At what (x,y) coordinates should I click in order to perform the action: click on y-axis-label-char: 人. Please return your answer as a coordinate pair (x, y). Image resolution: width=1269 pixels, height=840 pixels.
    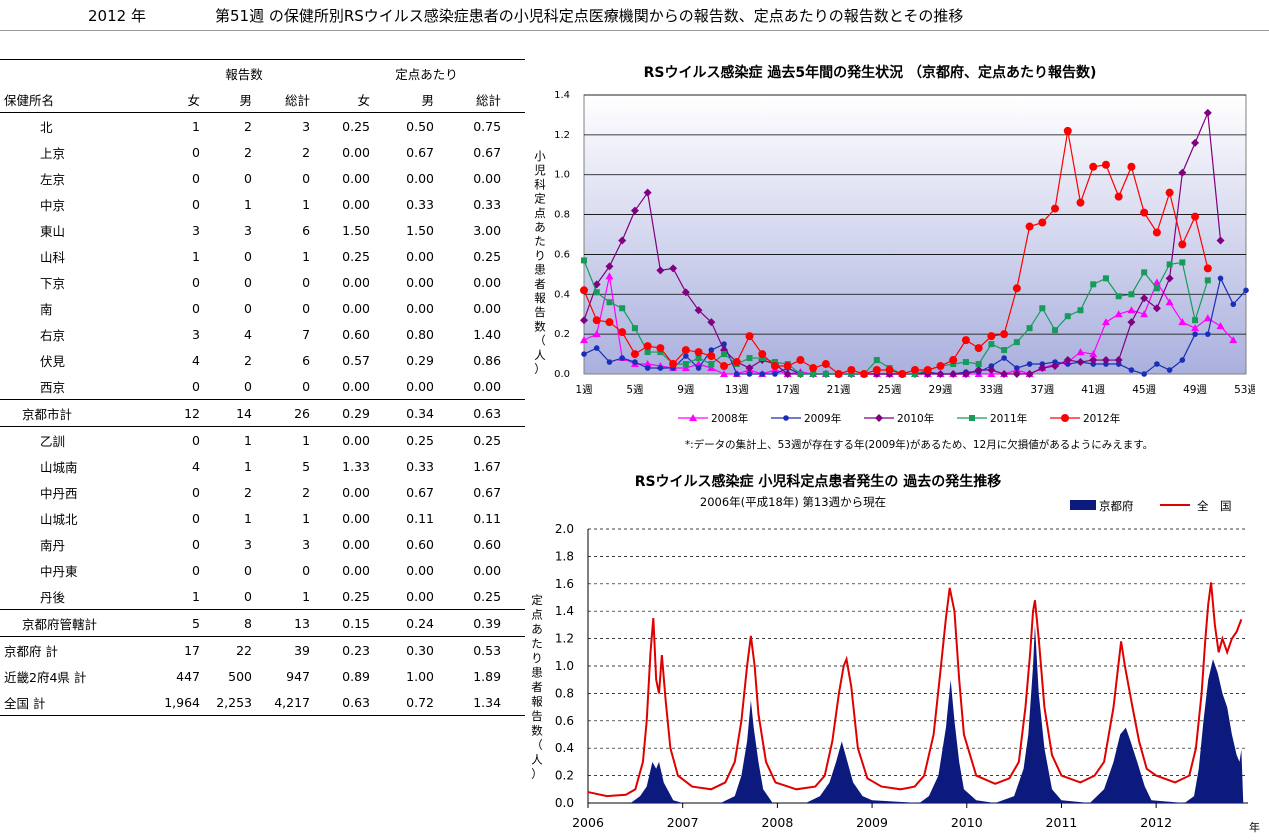
    Looking at the image, I should click on (540, 355).